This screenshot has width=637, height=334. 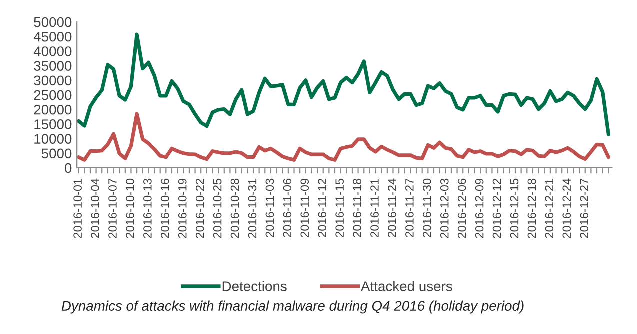 I want to click on x-tick-label: 2016-11-21, so click(x=374, y=208).